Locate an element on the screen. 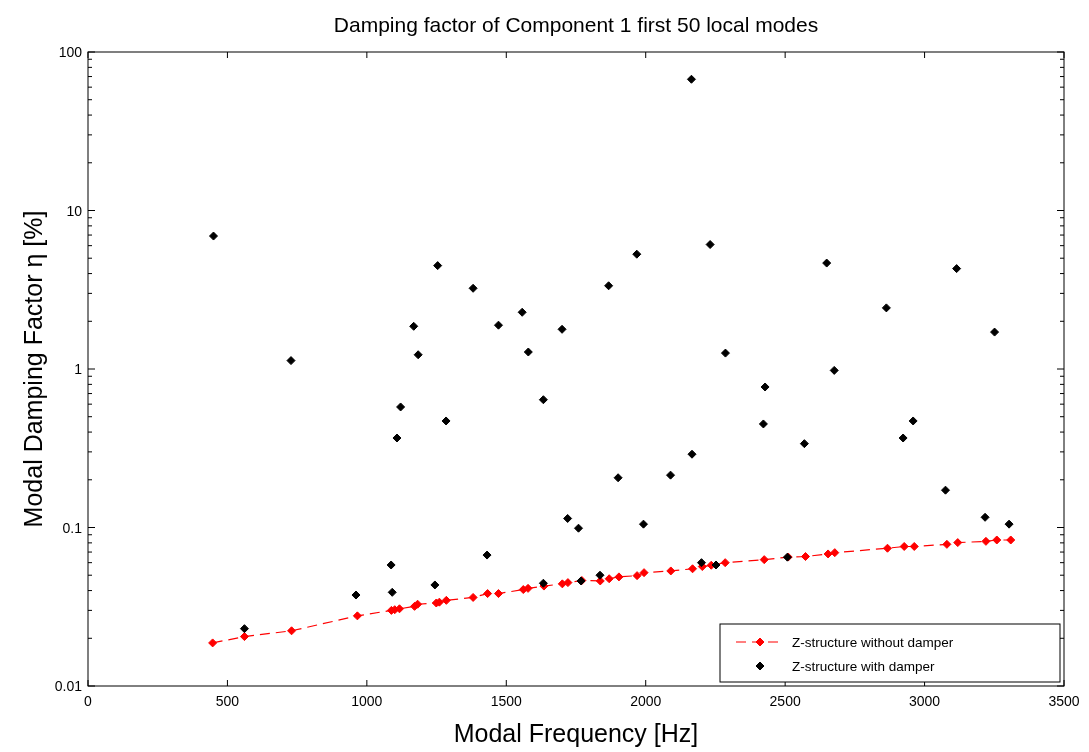  x-tick-label: 2500 is located at coordinates (785, 701).